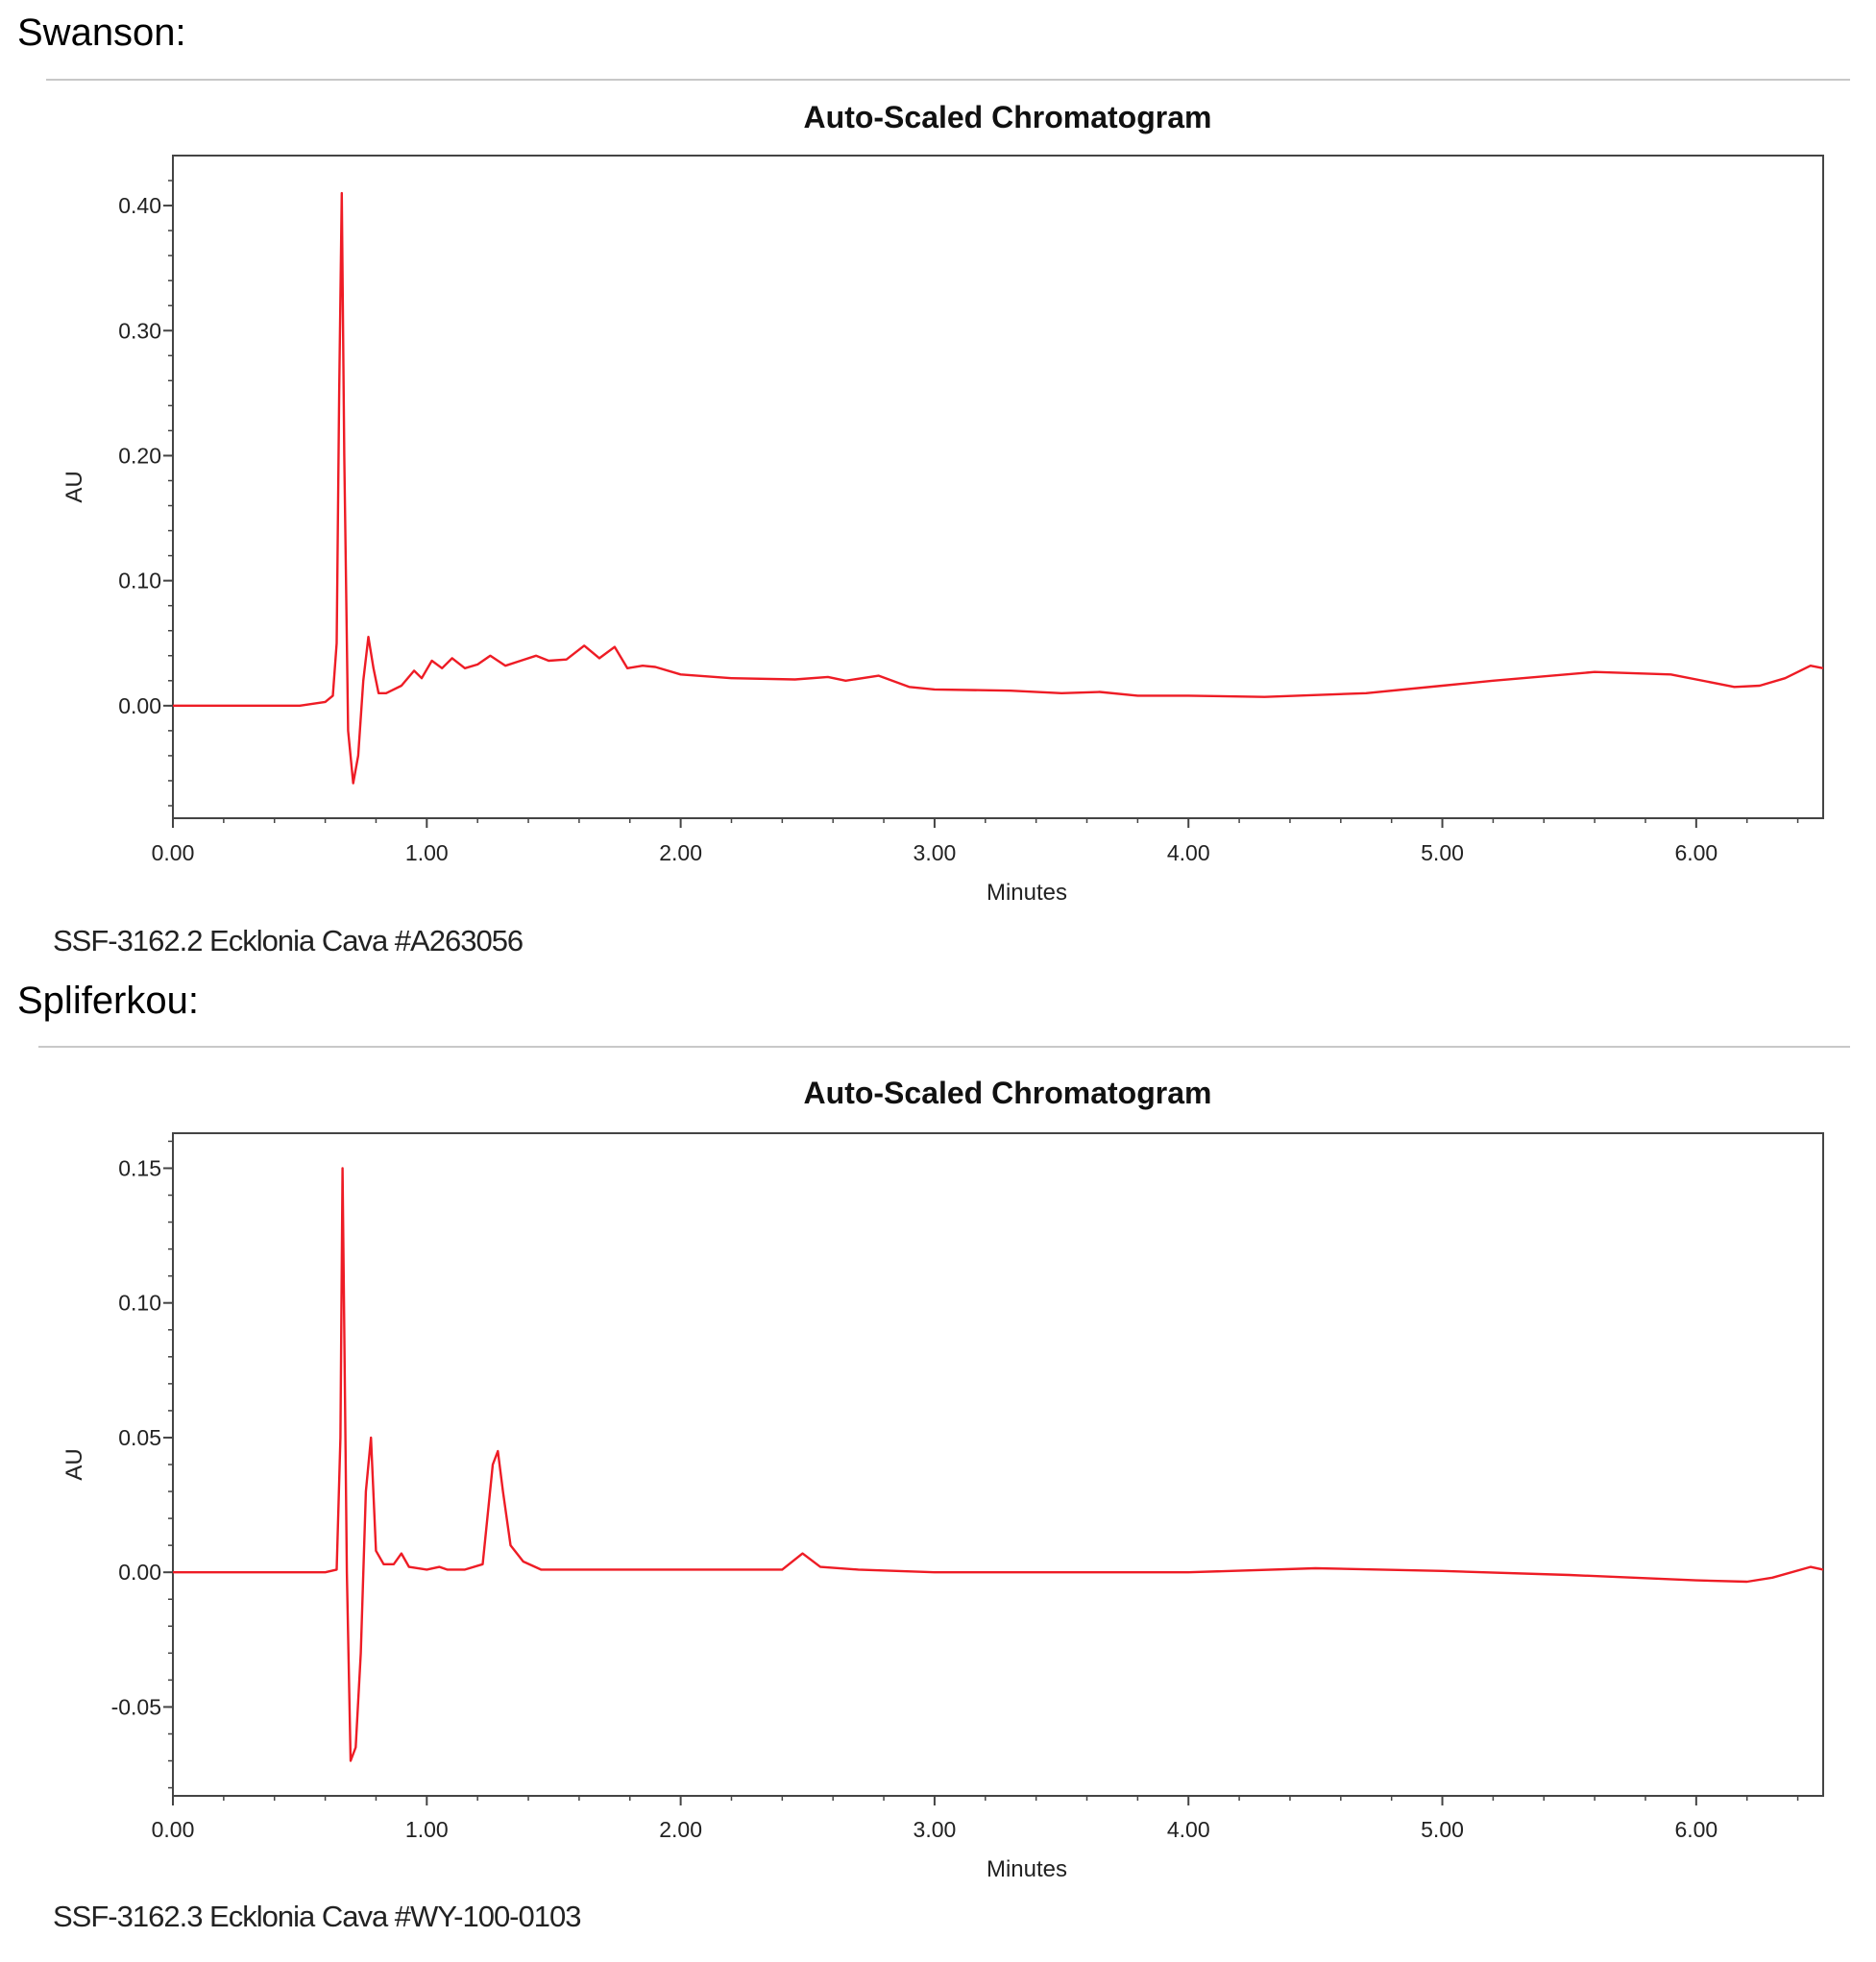 The height and width of the screenshot is (1962, 1876). Describe the element at coordinates (317, 1917) in the screenshot. I see `sample-caption-spliferkou: SSF-3162.3 Ecklonia Cava #WY-100-0103` at that location.